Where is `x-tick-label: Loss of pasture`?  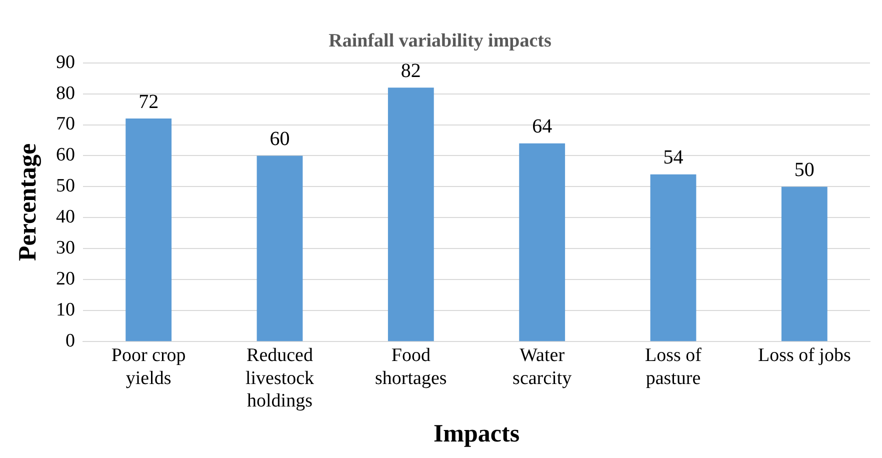
x-tick-label: Loss of pasture is located at coordinates (673, 366).